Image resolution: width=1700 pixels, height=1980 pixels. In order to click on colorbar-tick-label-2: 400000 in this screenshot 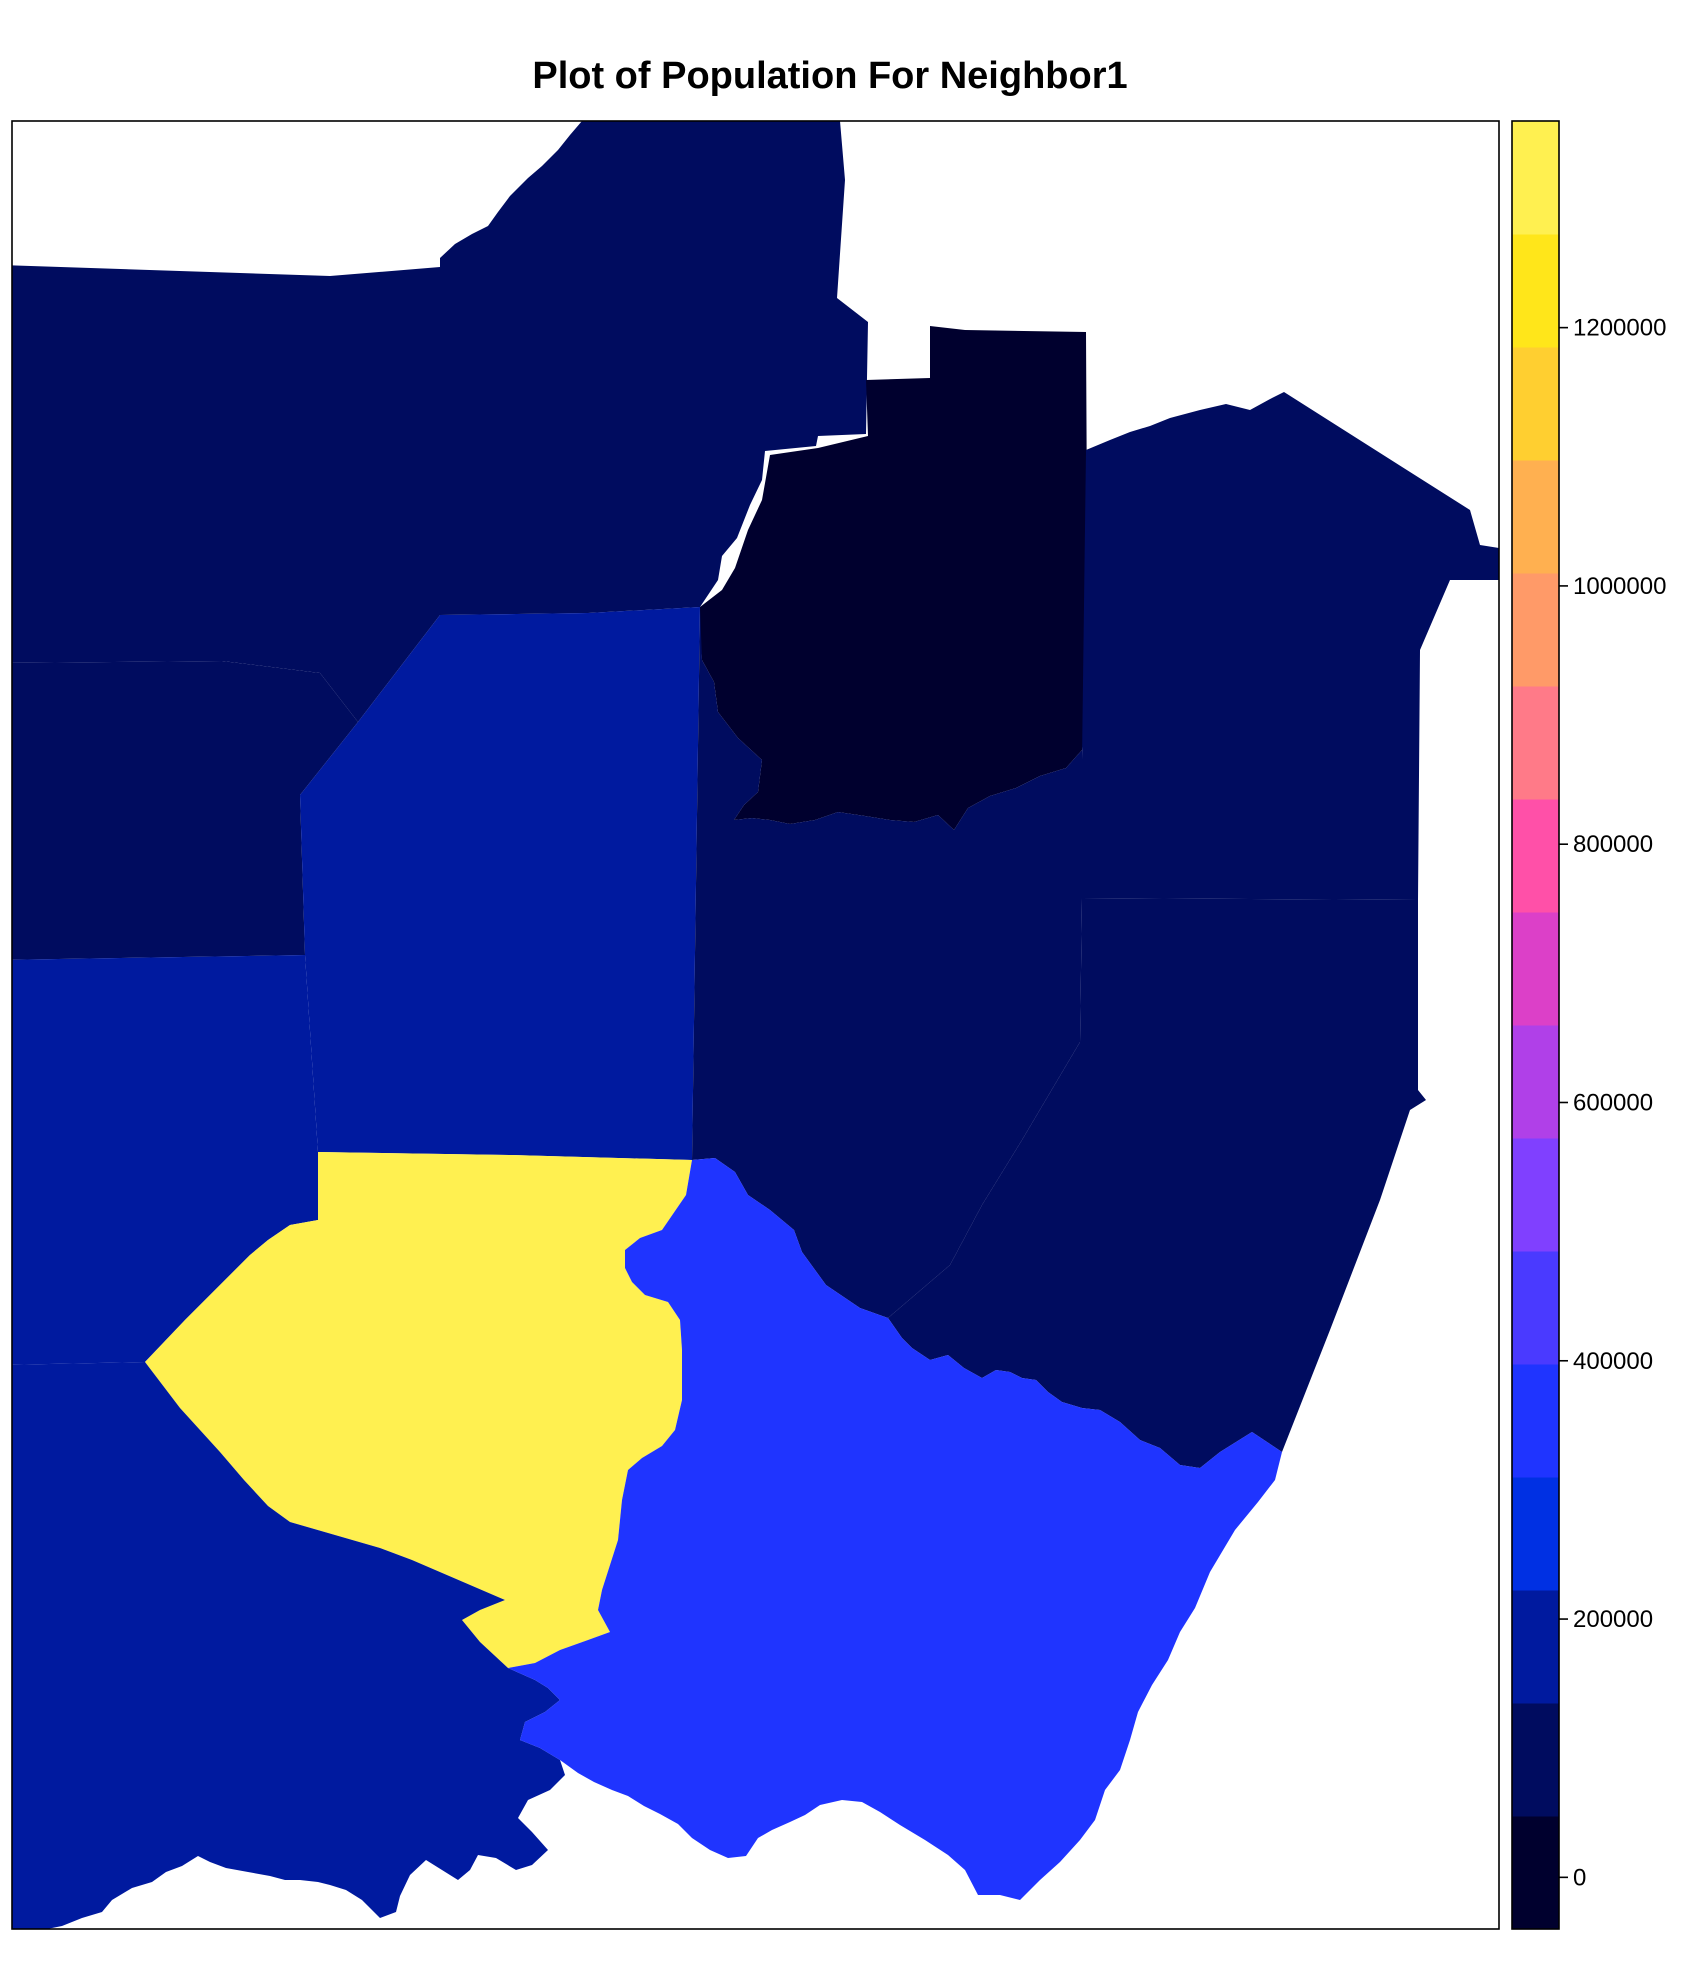, I will do `click(1613, 1361)`.